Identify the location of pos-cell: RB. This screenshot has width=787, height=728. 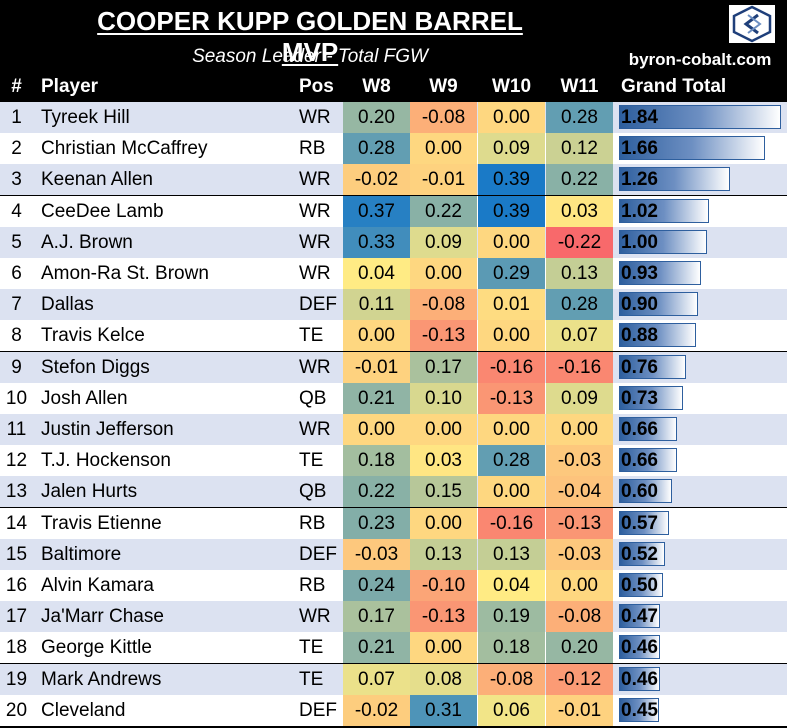
(312, 523).